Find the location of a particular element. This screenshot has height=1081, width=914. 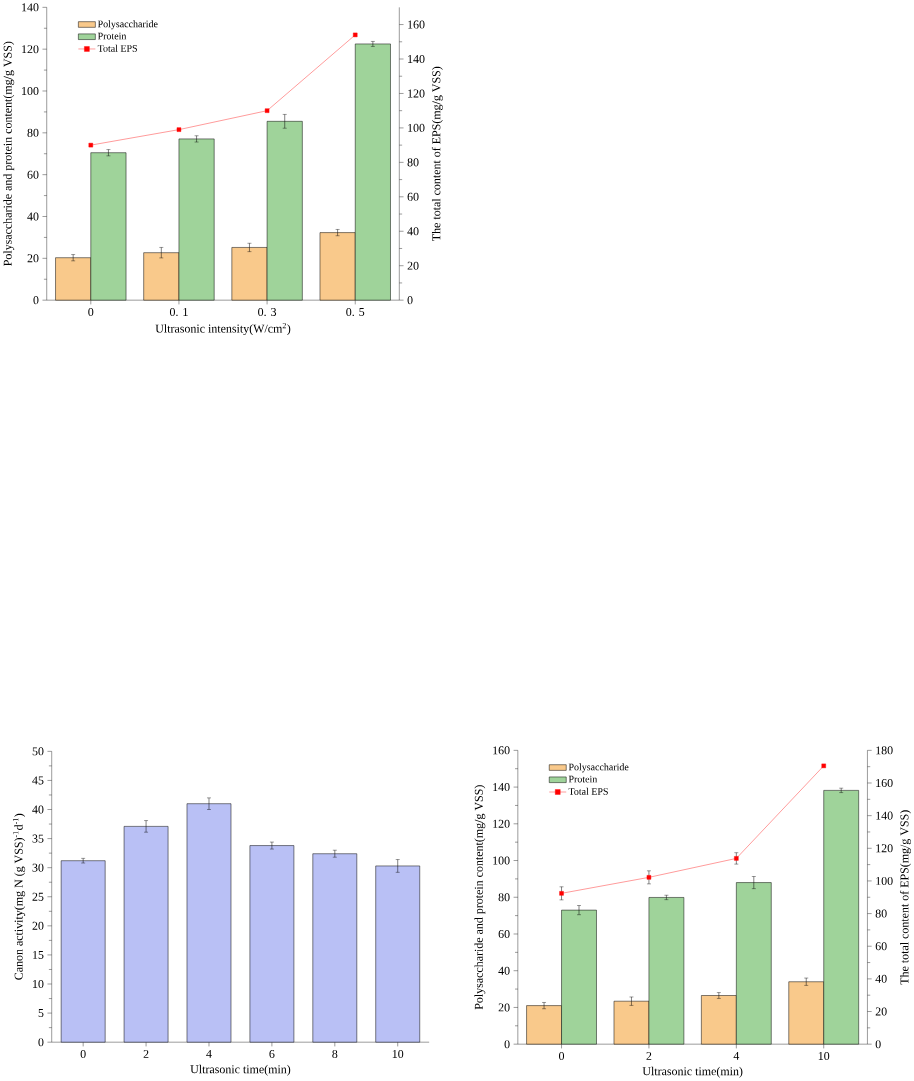

x-axis-title: Ultrasonic intensity(W/cm$^{2}$) is located at coordinates (223, 329).